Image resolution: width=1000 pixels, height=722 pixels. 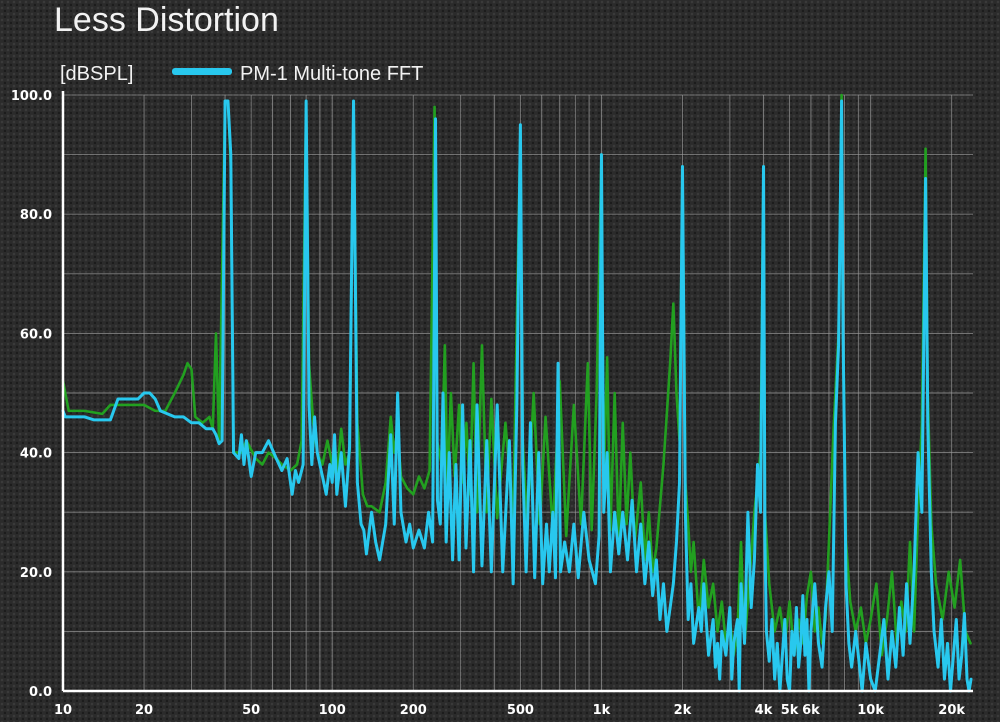 I want to click on y-tick-label: 40.0, so click(x=36, y=454).